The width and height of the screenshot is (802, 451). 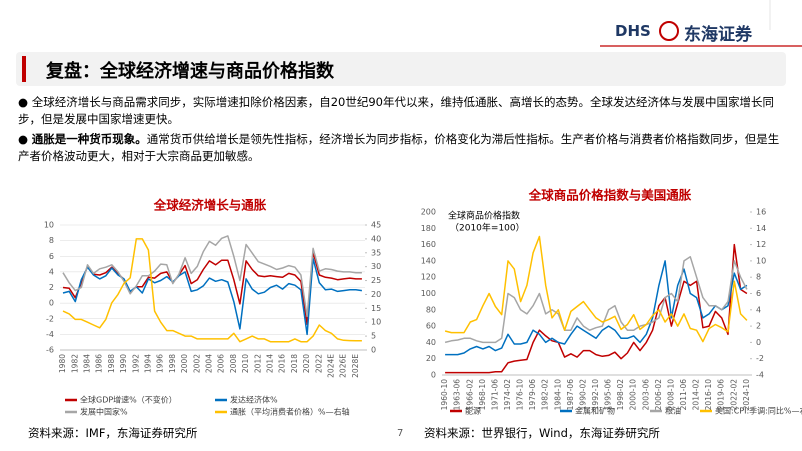 What do you see at coordinates (184, 363) in the screenshot?
I see `x-tick-label: 2000` at bounding box center [184, 363].